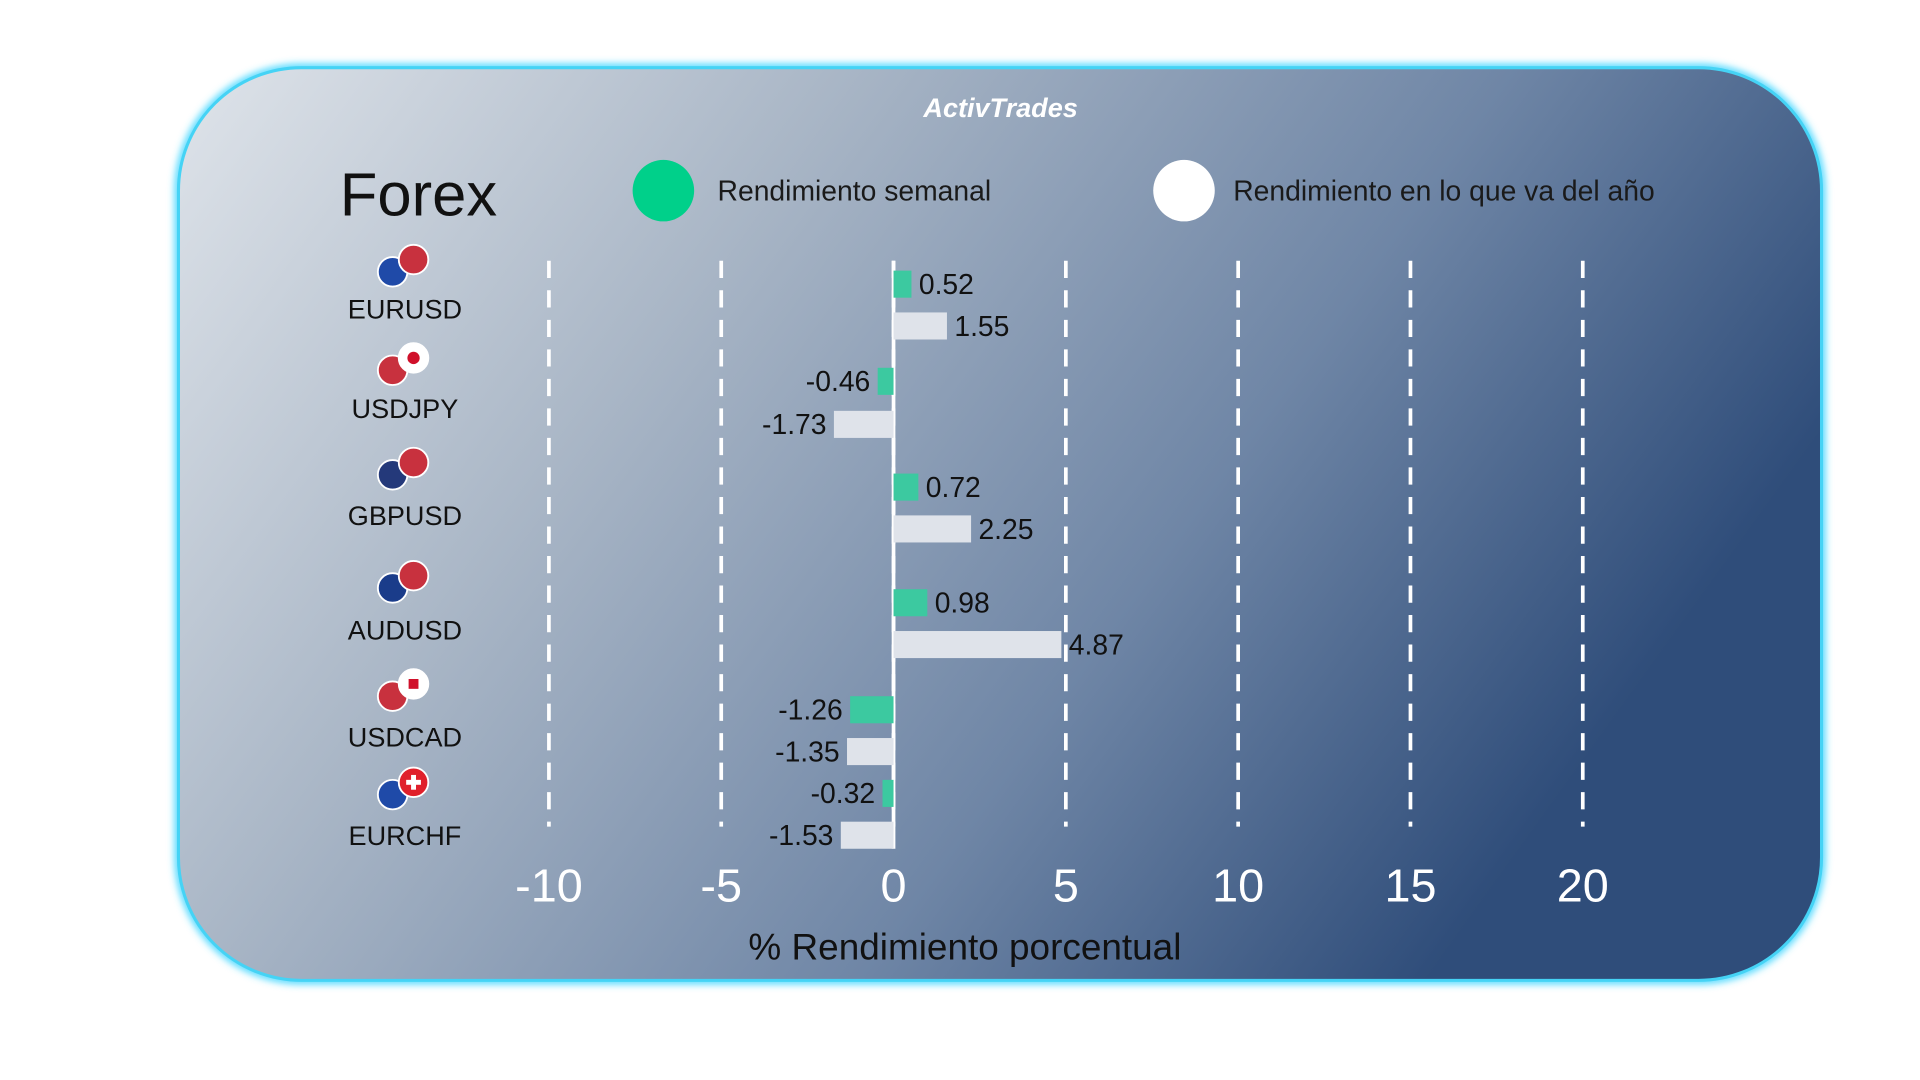 The image size is (1920, 1080). I want to click on data-label: 0.72, so click(953, 487).